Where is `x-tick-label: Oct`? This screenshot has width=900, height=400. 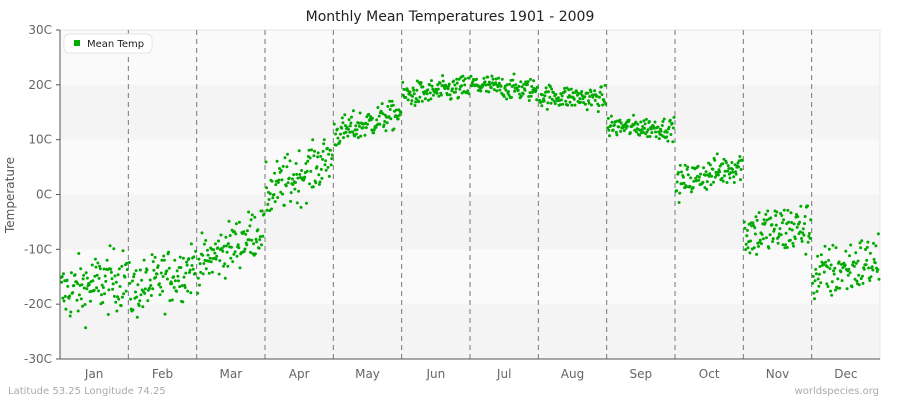
x-tick-label: Oct is located at coordinates (709, 374).